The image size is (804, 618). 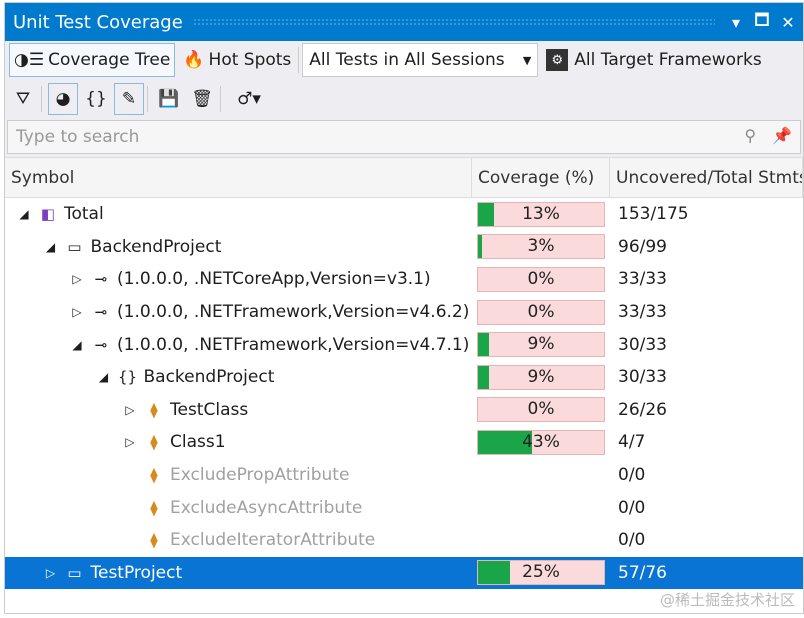 I want to click on hot-spots-button: 🔥 Hot Spots, so click(x=237, y=60).